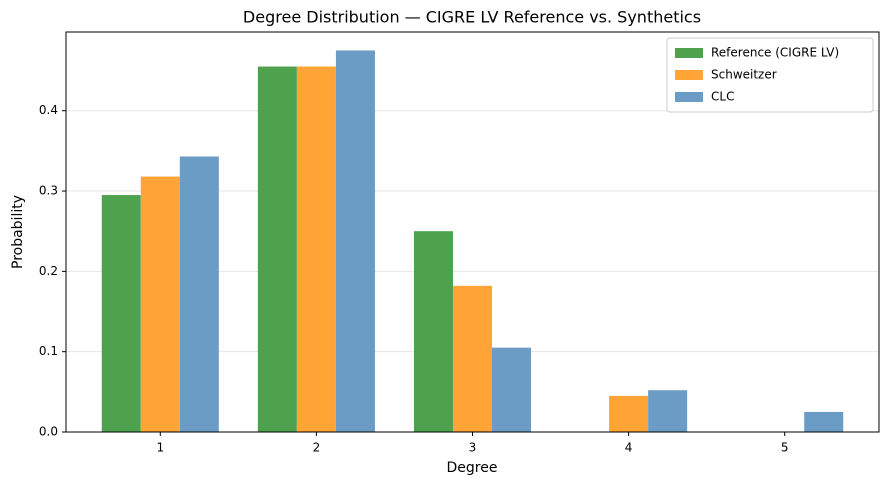 The width and height of the screenshot is (889, 494). I want to click on x-tick-label: 3, so click(473, 448).